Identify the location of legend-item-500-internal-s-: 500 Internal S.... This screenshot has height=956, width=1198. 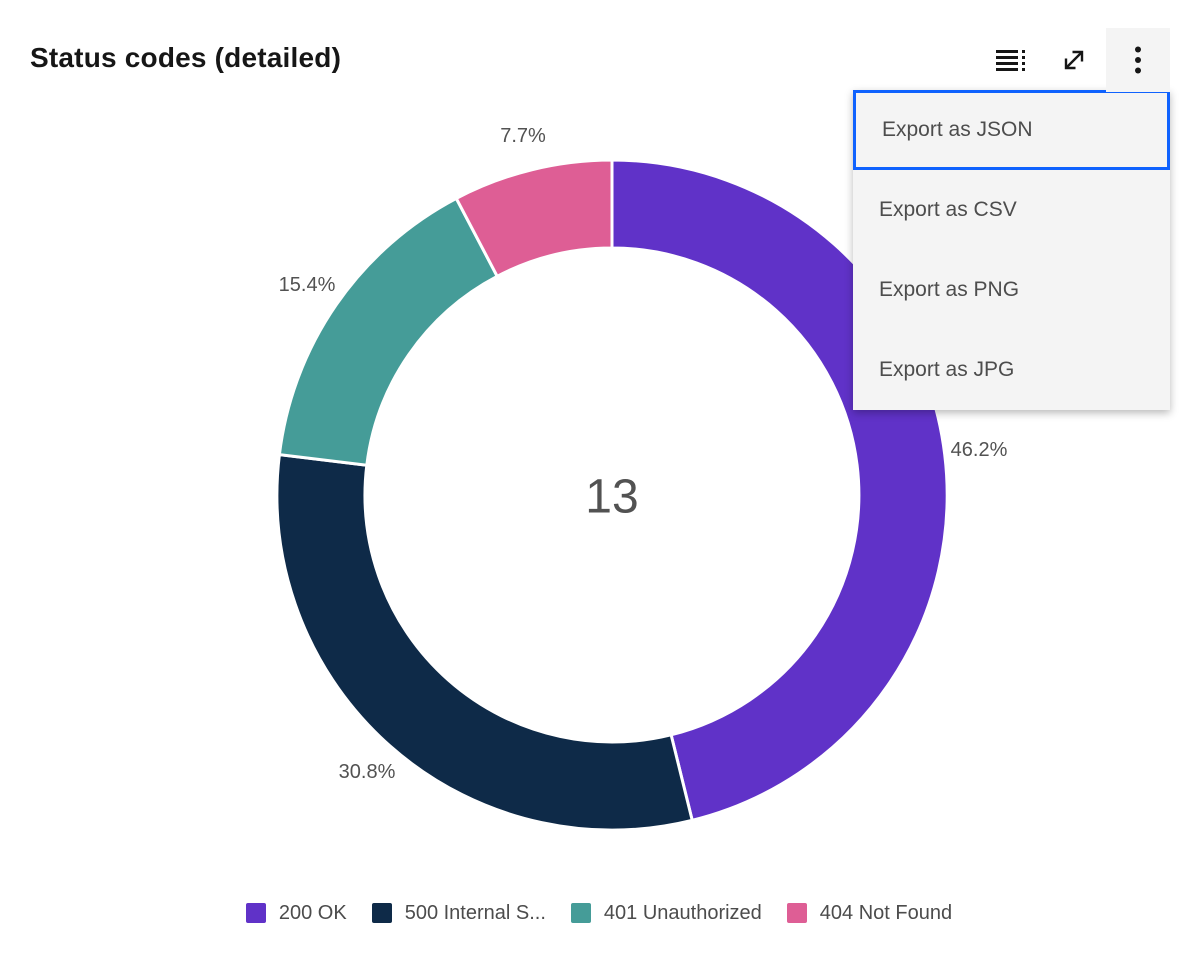
(458, 913).